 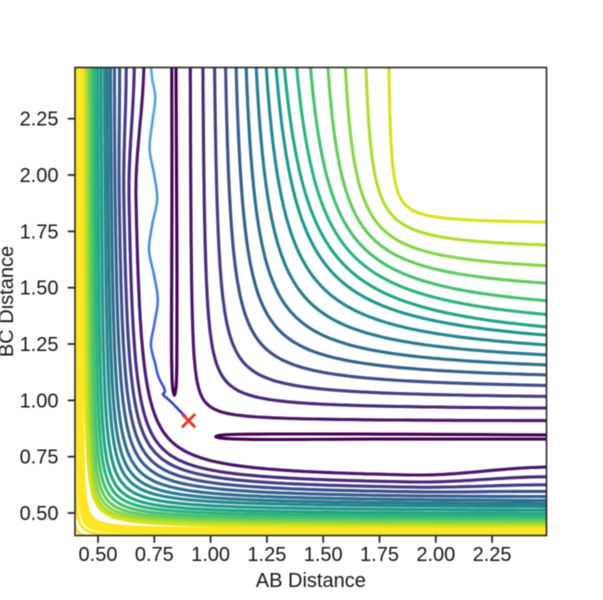 I want to click on svg-text: AB Distance, so click(x=311, y=581).